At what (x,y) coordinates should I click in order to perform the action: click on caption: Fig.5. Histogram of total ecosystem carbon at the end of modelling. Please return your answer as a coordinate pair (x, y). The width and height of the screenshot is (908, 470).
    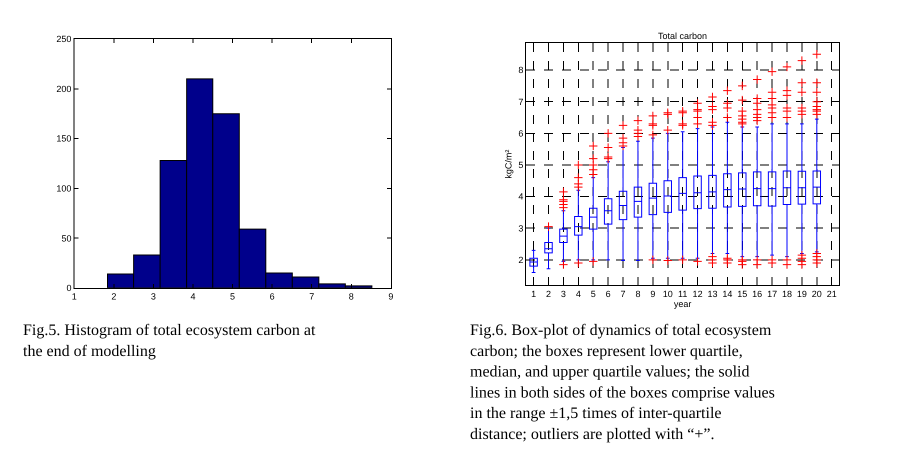
    Looking at the image, I should click on (169, 341).